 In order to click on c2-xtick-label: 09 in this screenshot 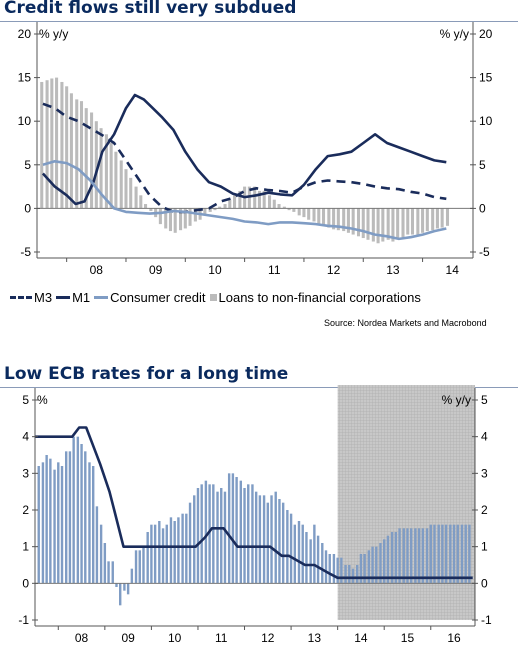, I will do `click(128, 638)`.